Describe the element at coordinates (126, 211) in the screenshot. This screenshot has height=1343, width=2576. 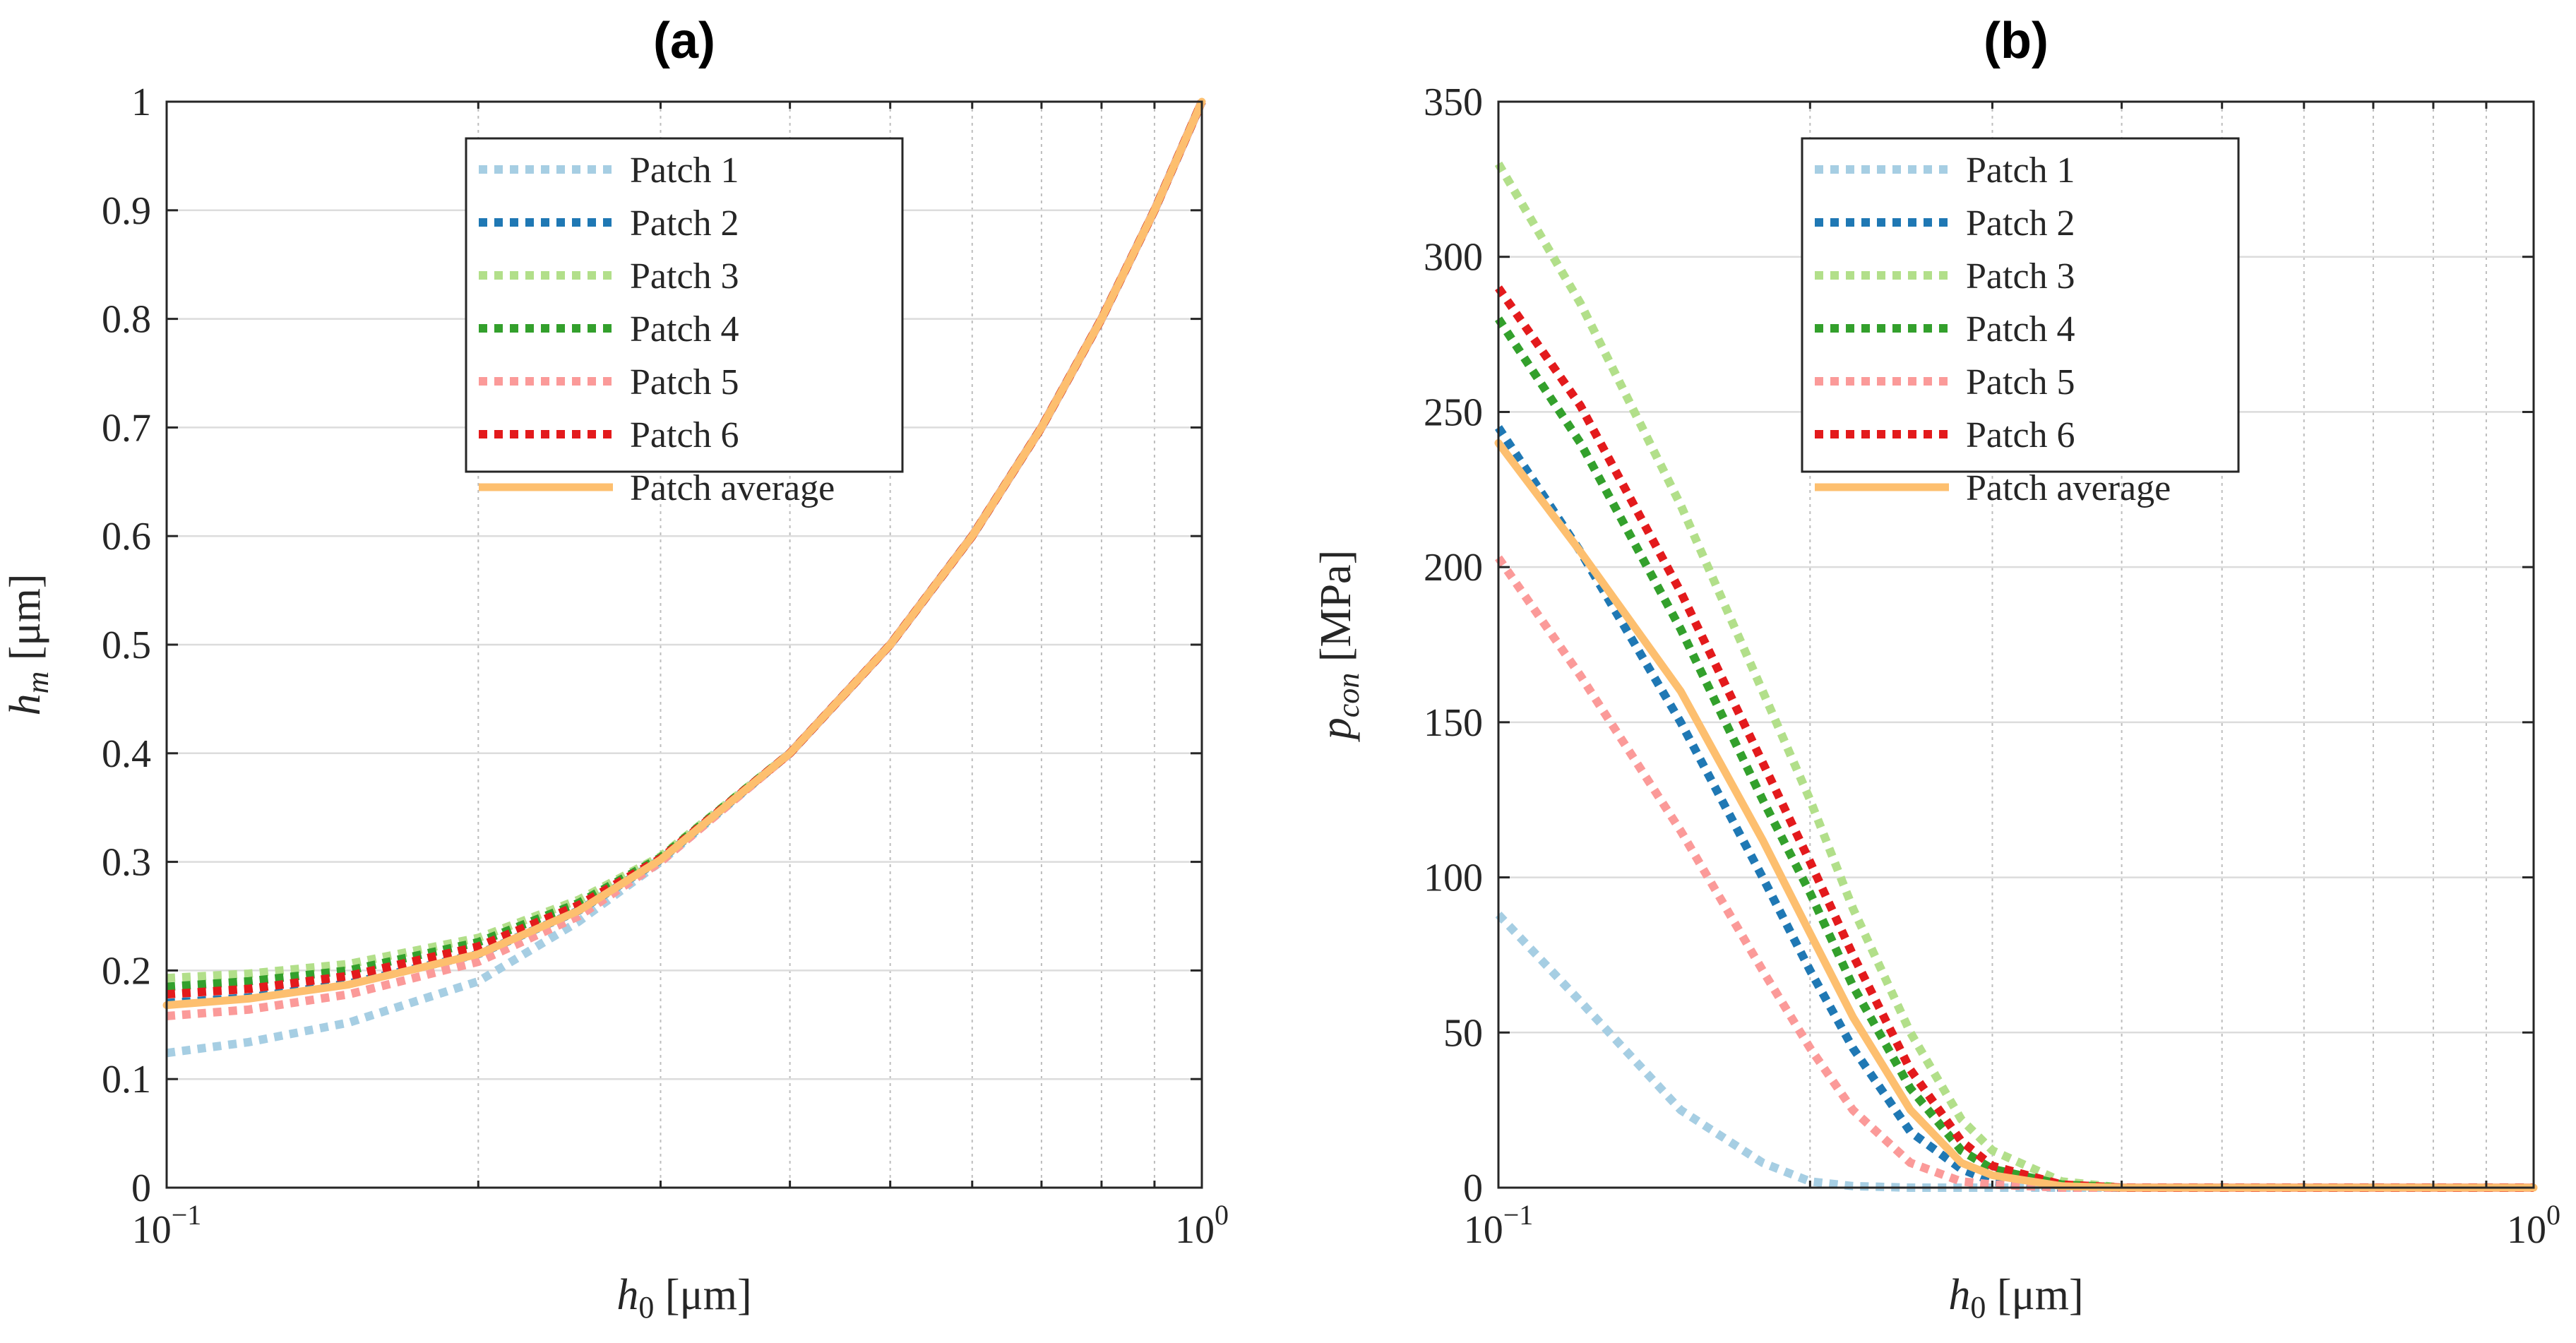
I see `y-tick-label: 0.9` at that location.